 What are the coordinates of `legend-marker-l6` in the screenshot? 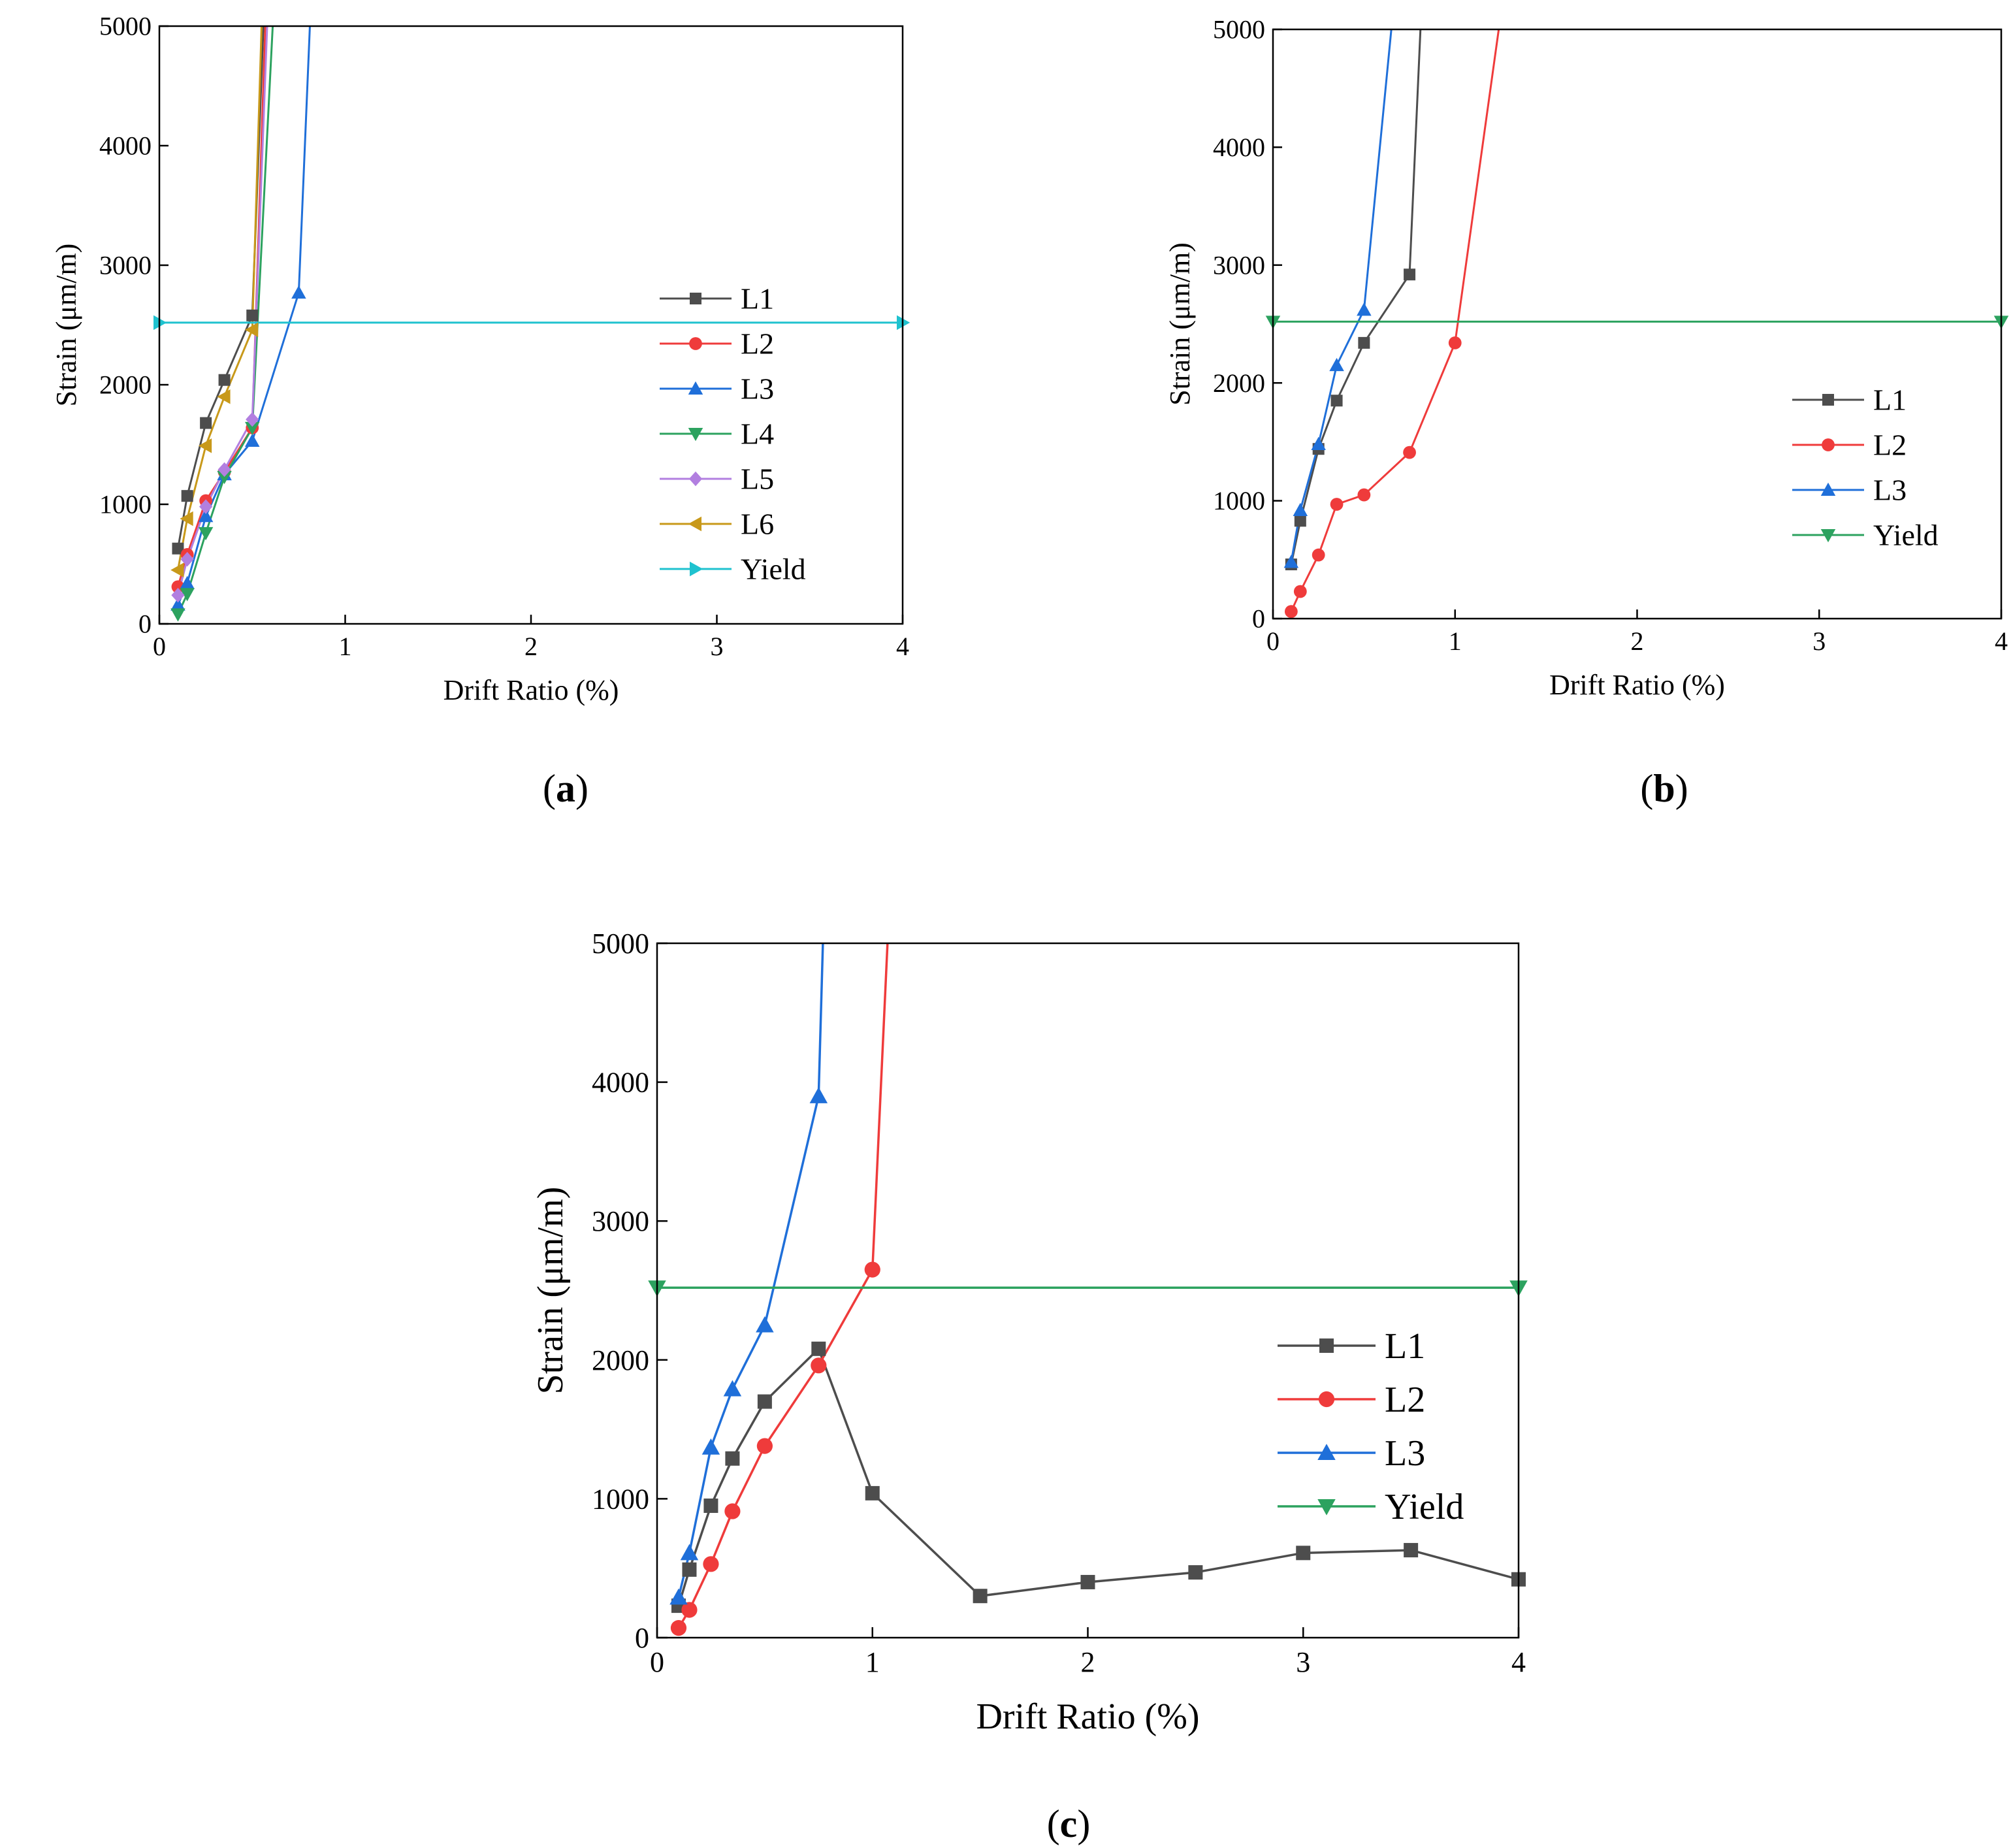 It's located at (694, 524).